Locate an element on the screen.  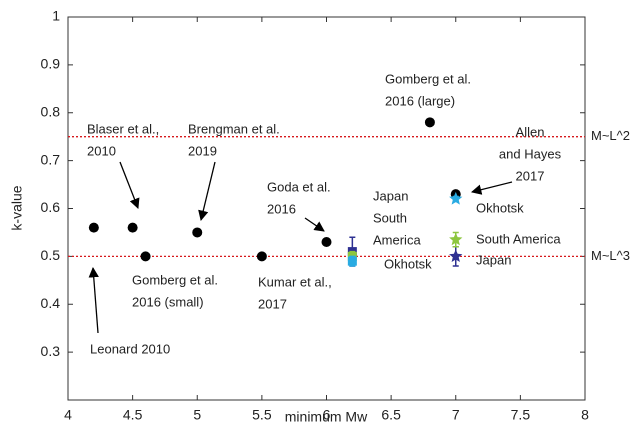
y-tick-label: 0.4 is located at coordinates (51, 303).